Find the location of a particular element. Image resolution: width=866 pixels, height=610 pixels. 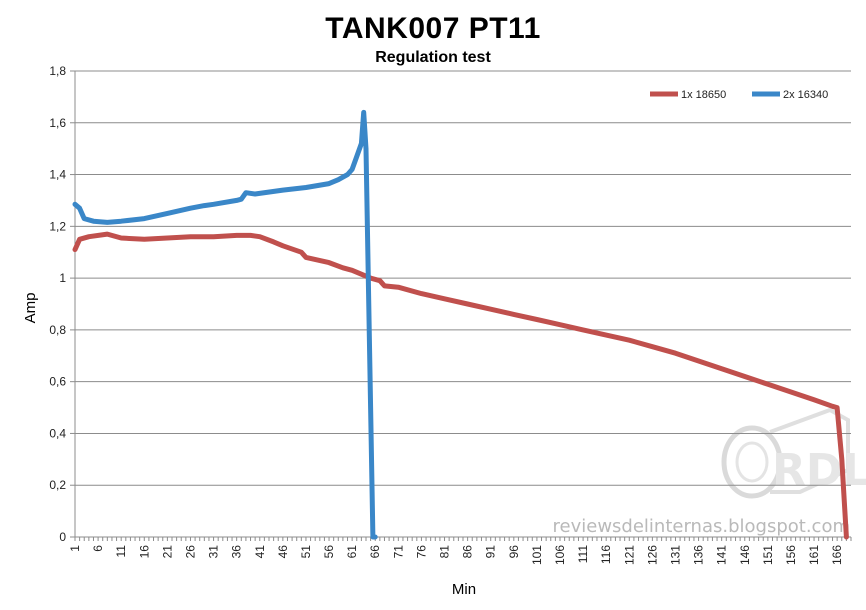

x-tick-label-27: 136 is located at coordinates (699, 555).